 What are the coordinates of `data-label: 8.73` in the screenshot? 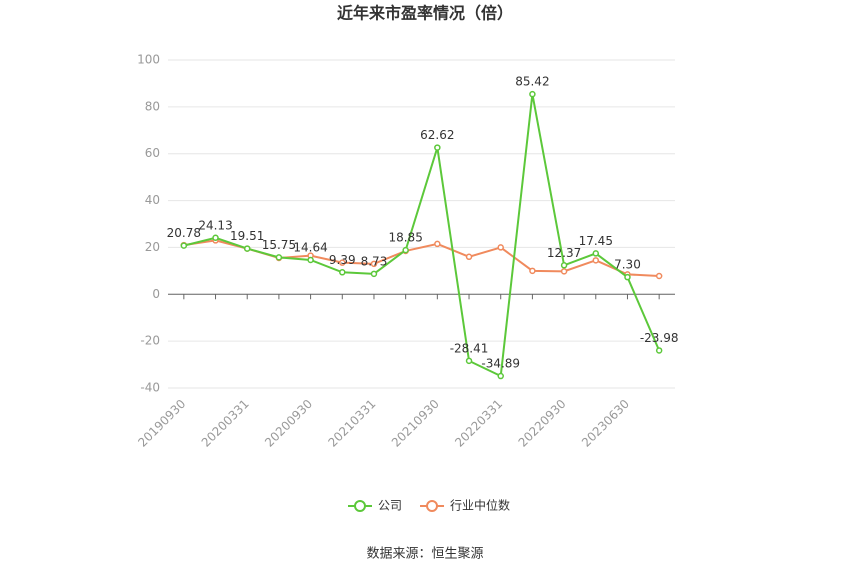 It's located at (374, 261).